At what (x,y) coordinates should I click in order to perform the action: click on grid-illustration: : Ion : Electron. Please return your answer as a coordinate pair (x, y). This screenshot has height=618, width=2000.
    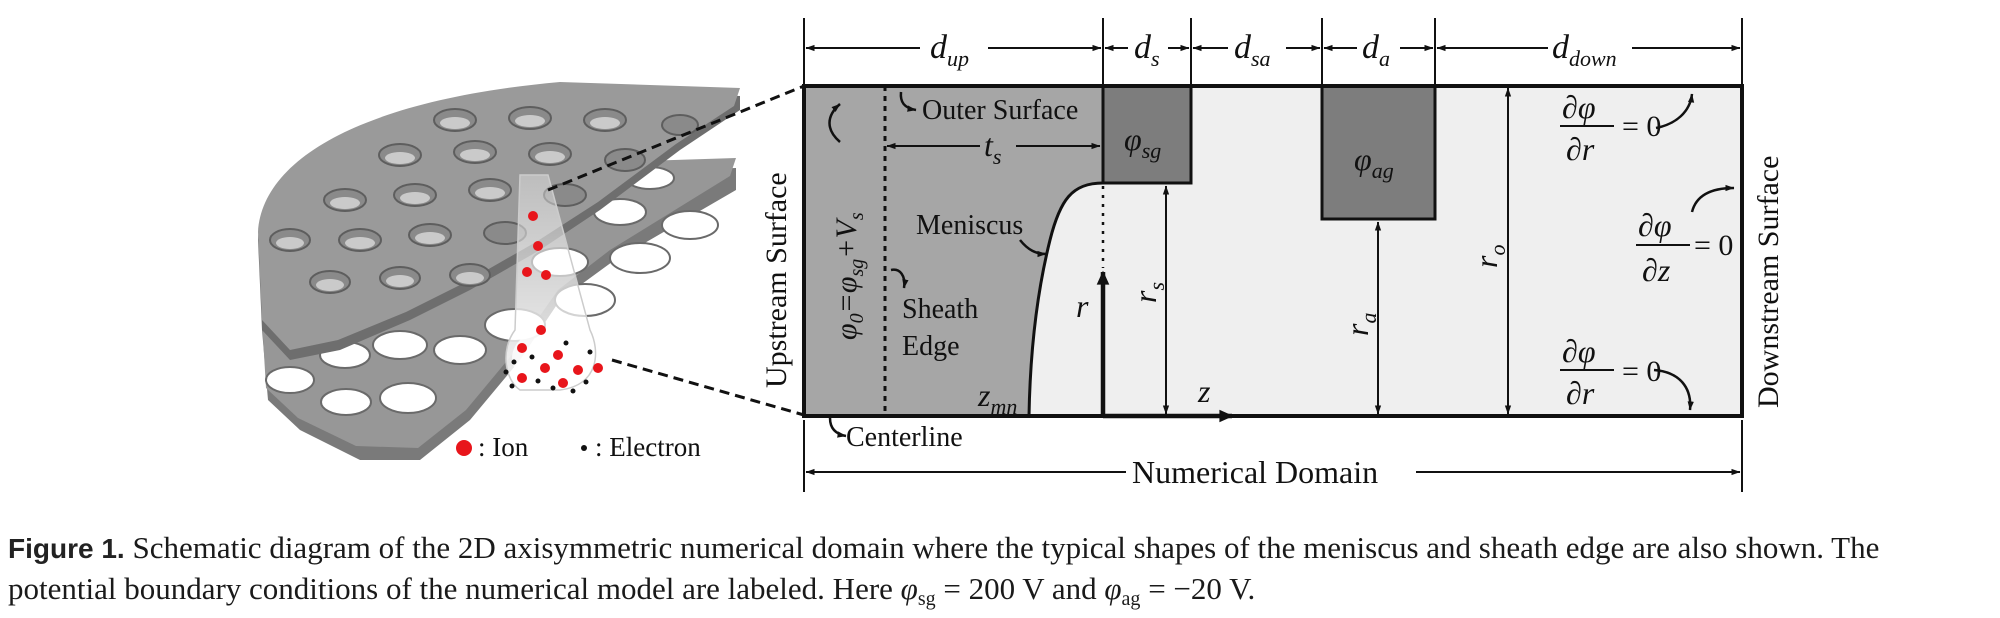
    Looking at the image, I should click on (499, 272).